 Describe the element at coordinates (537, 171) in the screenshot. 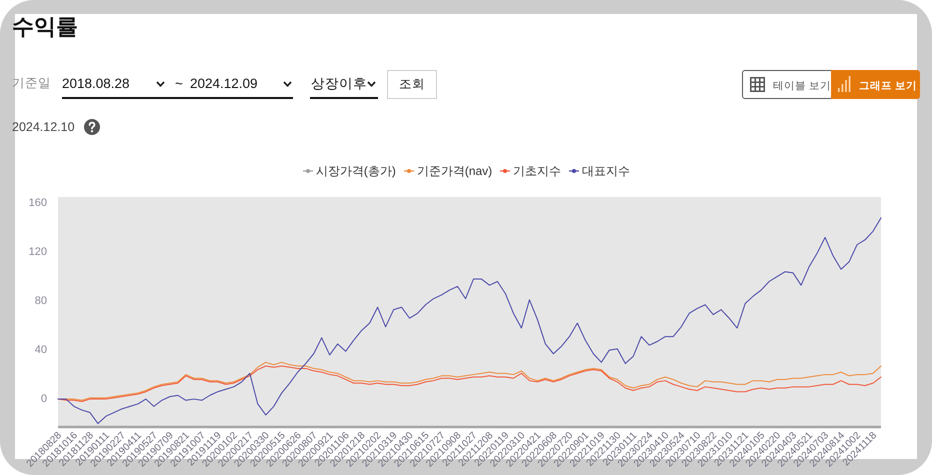

I see `legend-label: 기초지수` at that location.